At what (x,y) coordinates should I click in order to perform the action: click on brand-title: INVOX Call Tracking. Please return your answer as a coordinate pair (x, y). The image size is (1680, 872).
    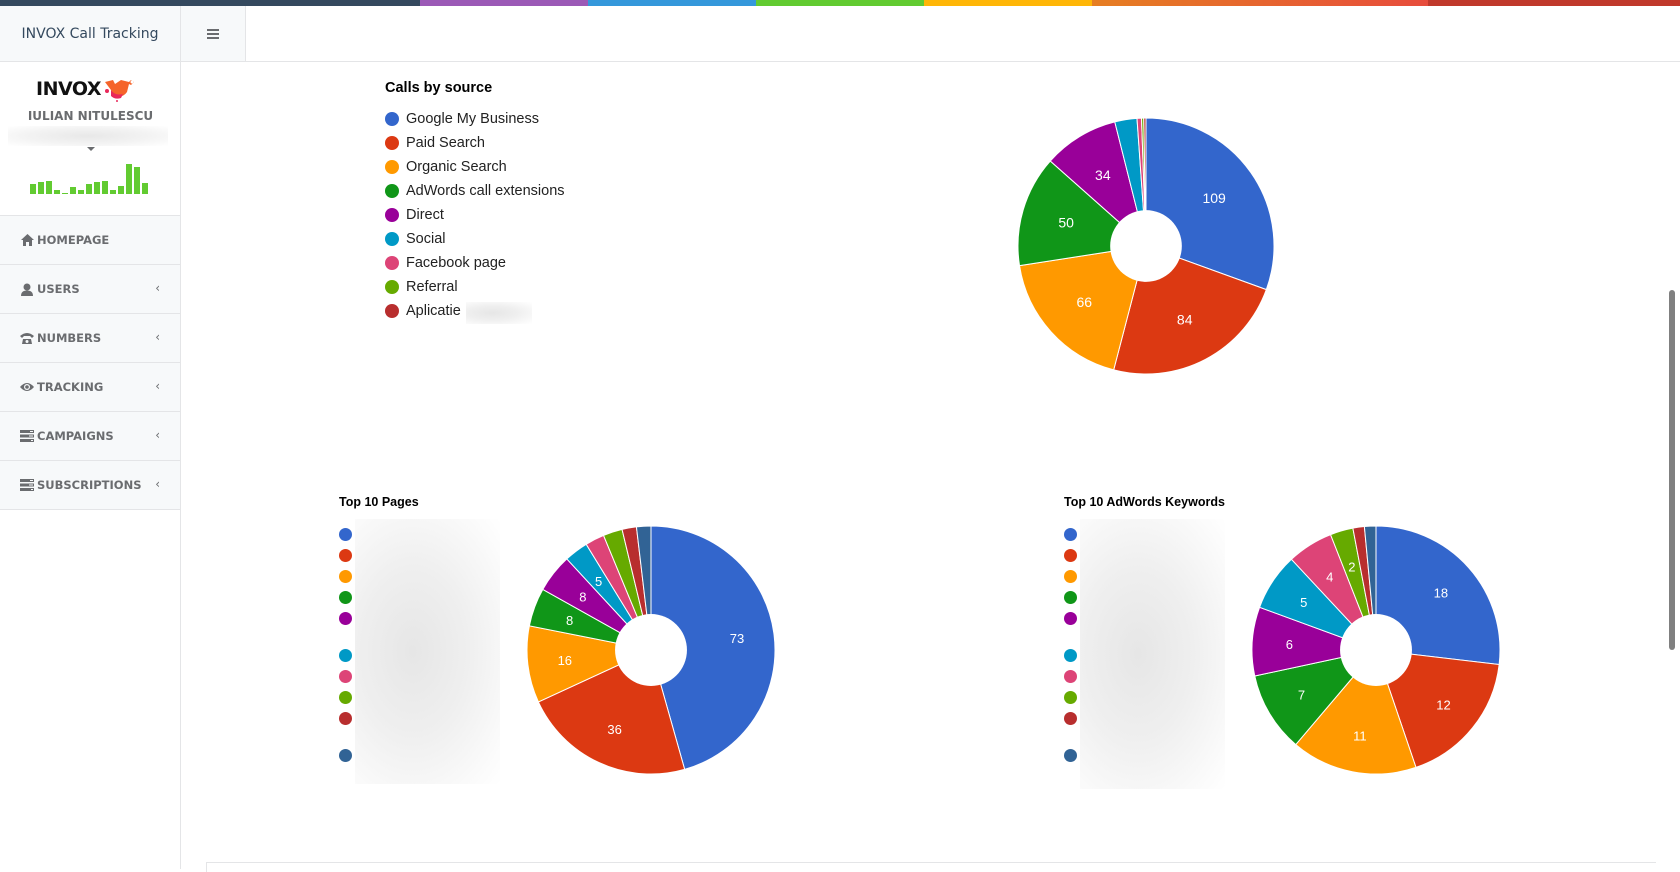
    Looking at the image, I should click on (90, 33).